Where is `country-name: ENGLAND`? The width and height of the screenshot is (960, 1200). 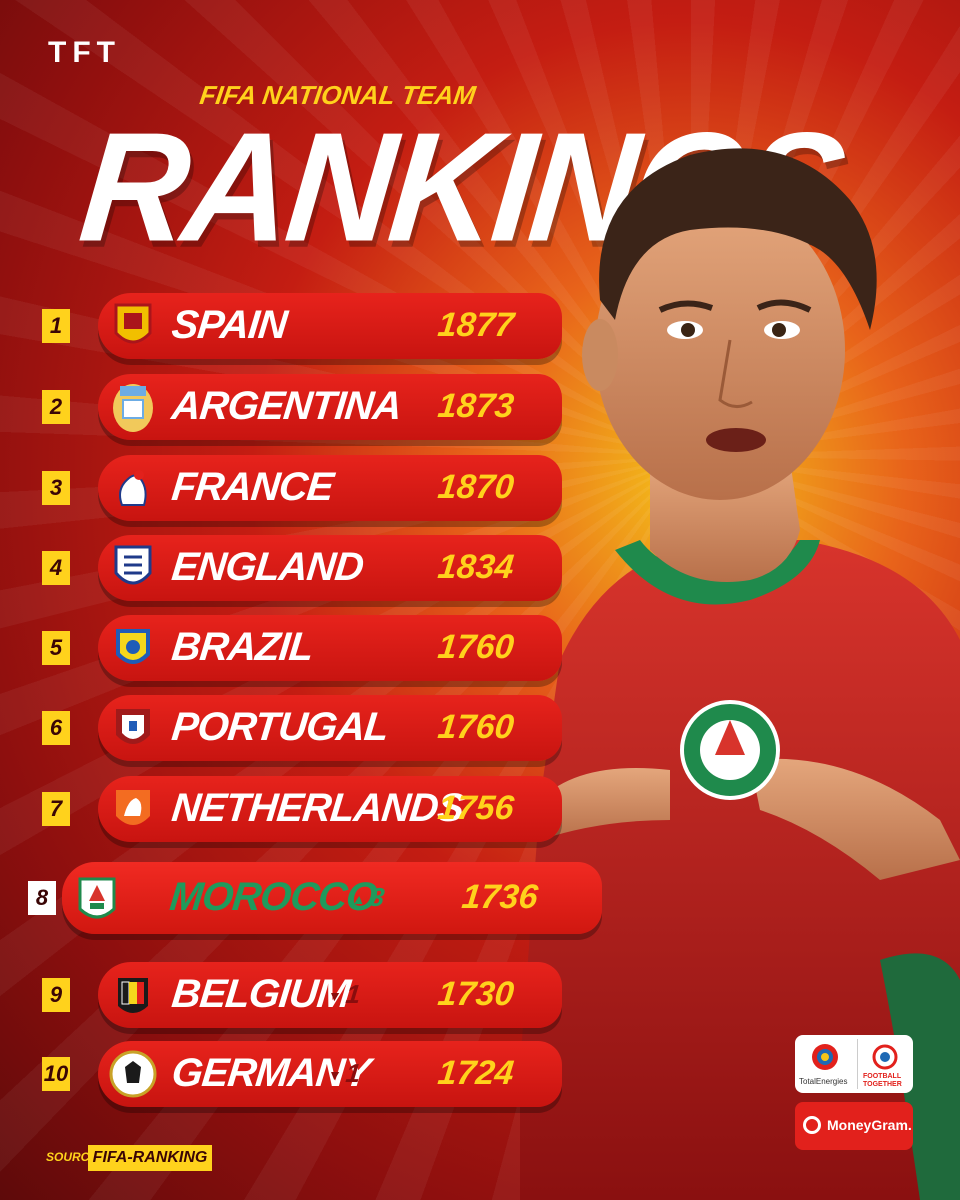
country-name: ENGLAND is located at coordinates (267, 567).